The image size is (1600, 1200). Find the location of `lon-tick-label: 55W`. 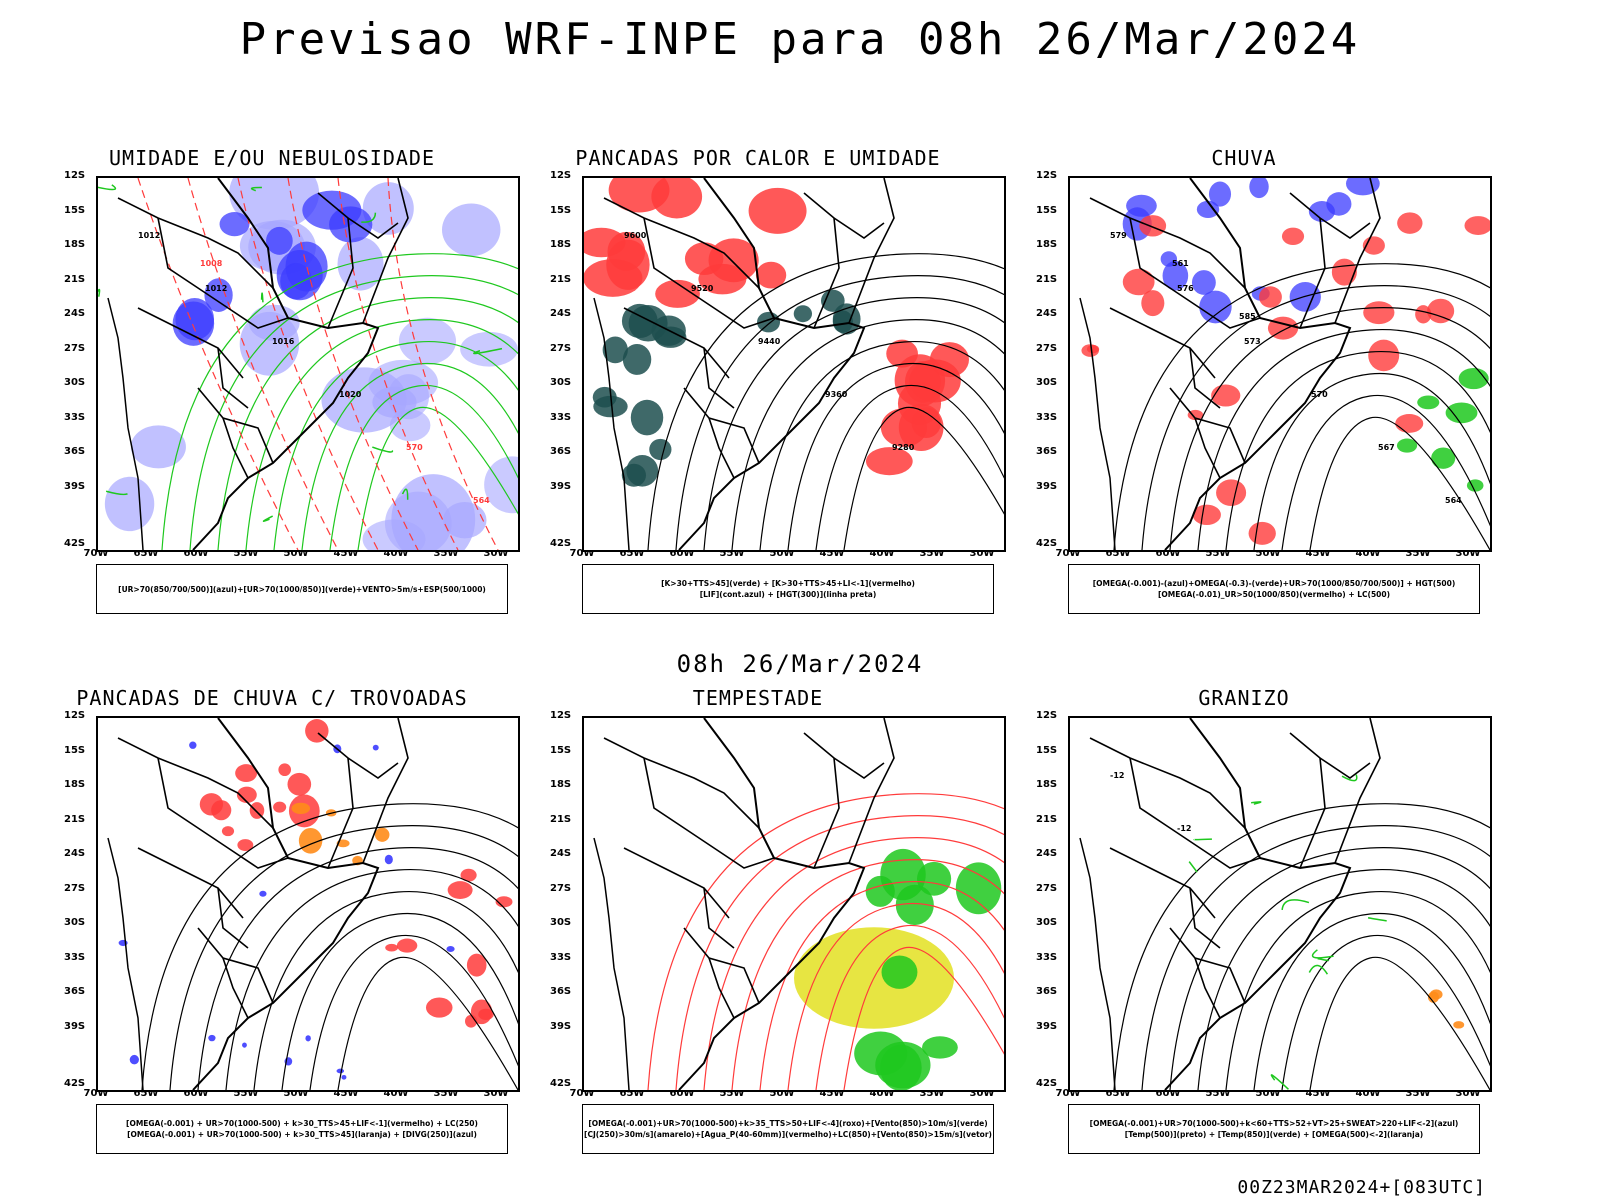

lon-tick-label: 55W is located at coordinates (1218, 553).